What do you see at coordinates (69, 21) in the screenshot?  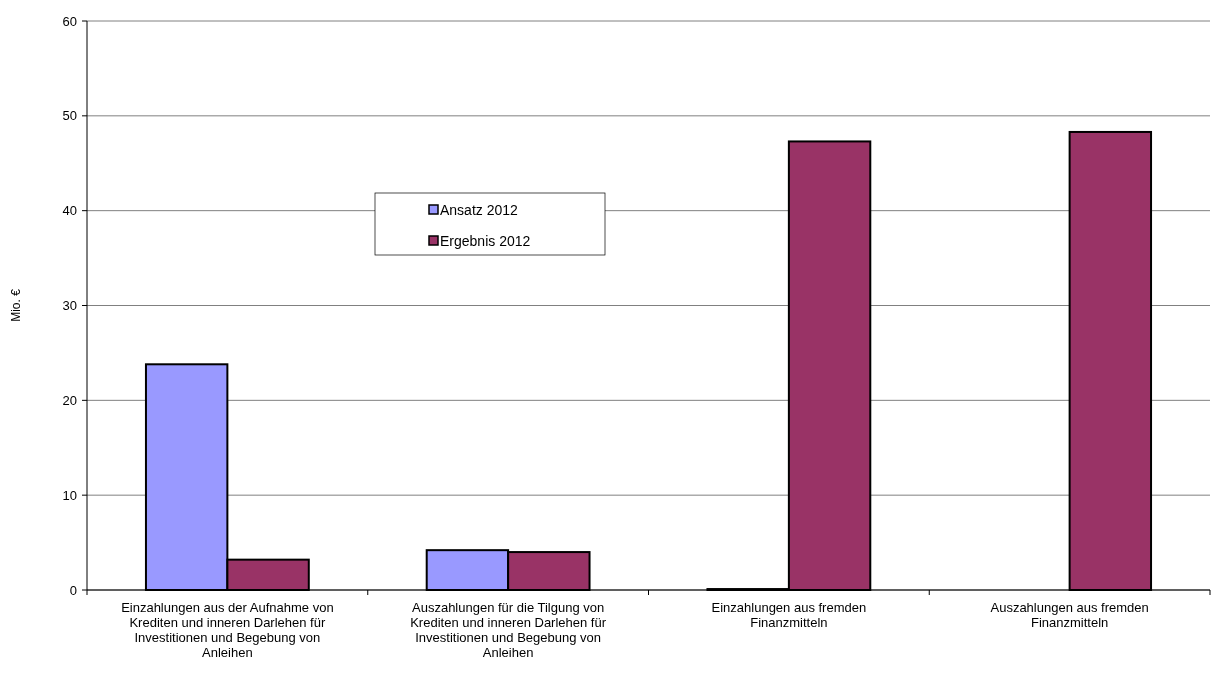 I see `y-tick-label: 60` at bounding box center [69, 21].